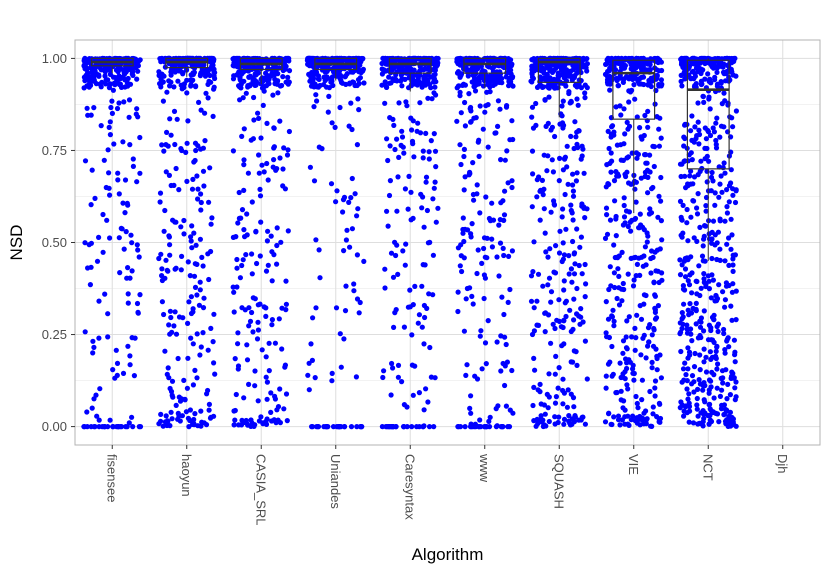 The height and width of the screenshot is (575, 830). What do you see at coordinates (448, 554) in the screenshot?
I see `x-axis-title: Algorithm` at bounding box center [448, 554].